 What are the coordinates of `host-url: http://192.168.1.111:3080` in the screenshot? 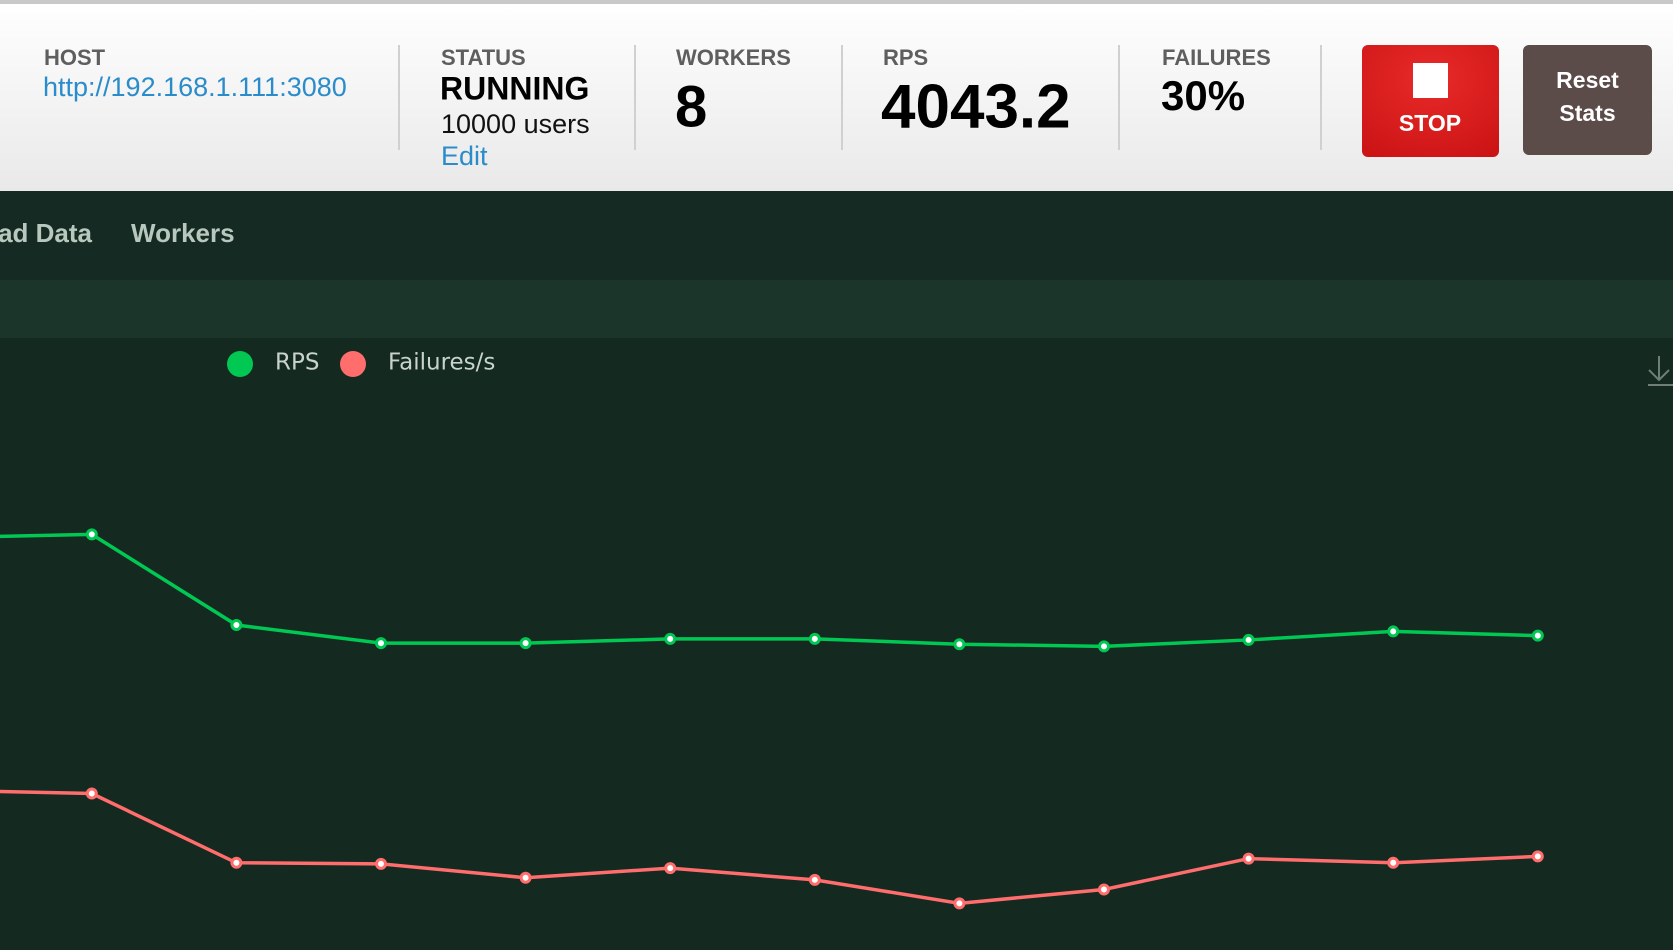 It's located at (195, 87).